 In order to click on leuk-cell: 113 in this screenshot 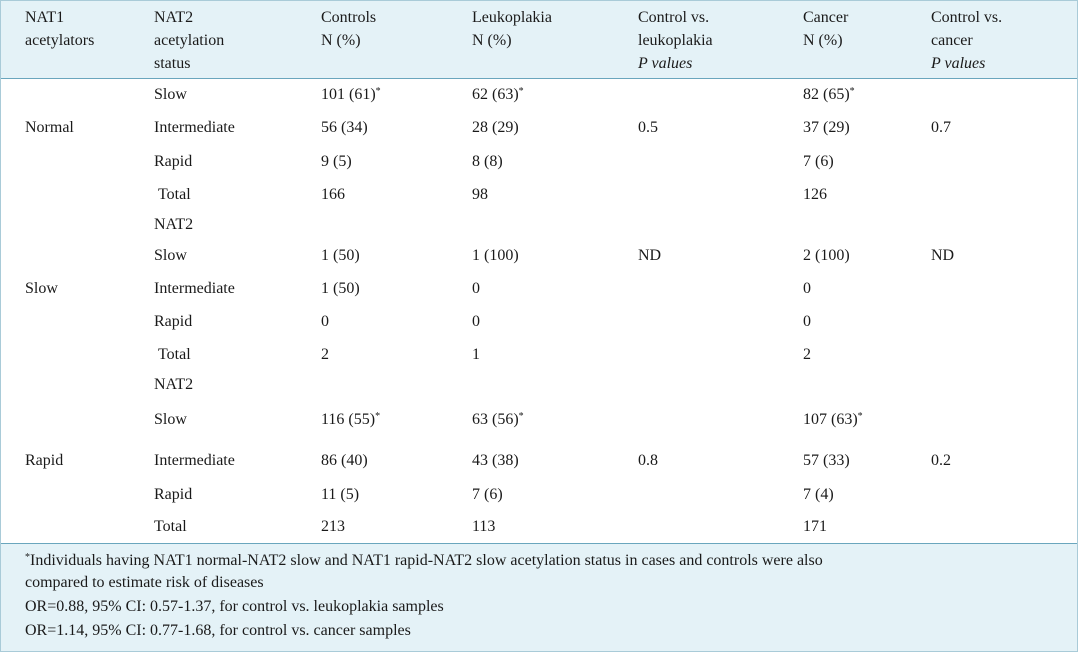, I will do `click(484, 526)`.